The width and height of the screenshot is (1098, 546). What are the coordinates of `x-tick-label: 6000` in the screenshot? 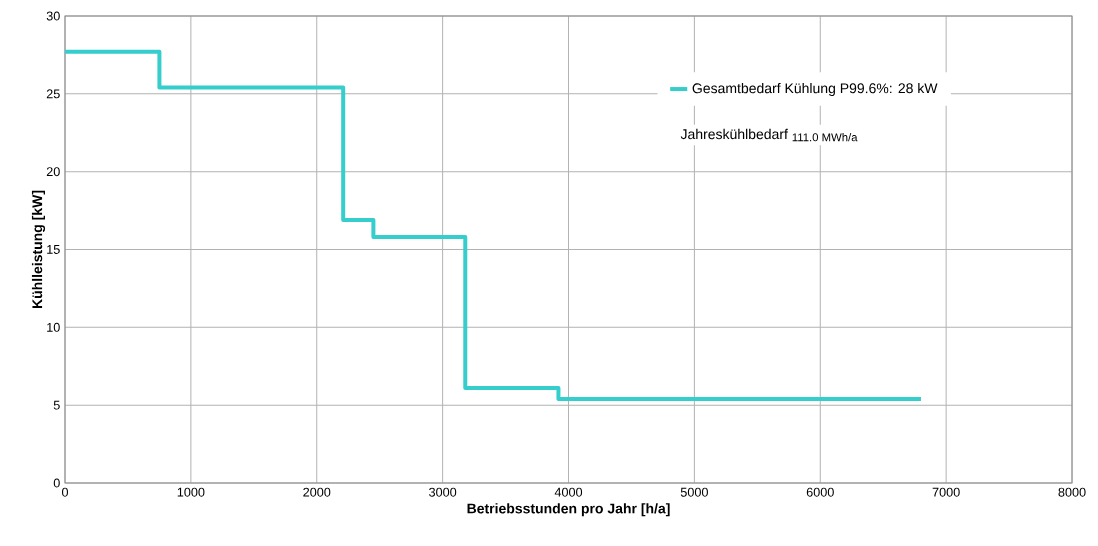 It's located at (820, 492).